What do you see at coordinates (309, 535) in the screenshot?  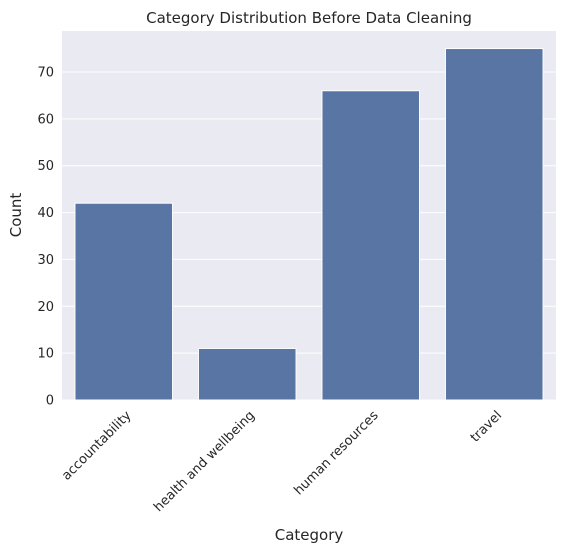 I see `x-axis-title: Category` at bounding box center [309, 535].